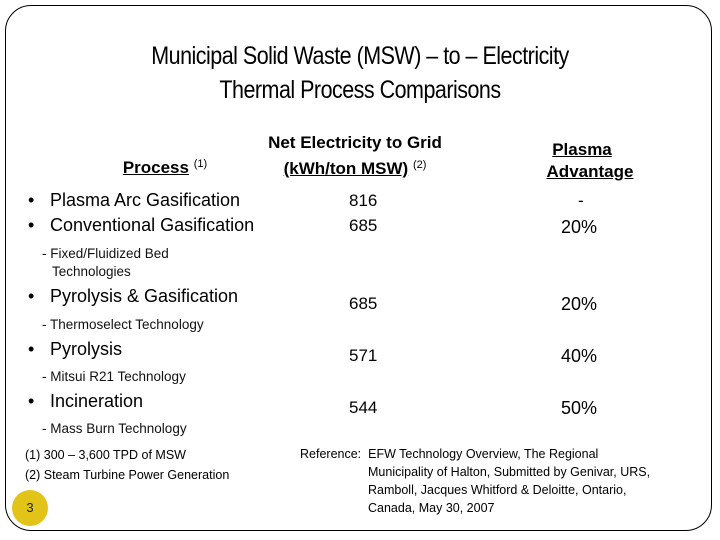 The height and width of the screenshot is (540, 720). I want to click on header-process: Process (1), so click(165, 167).